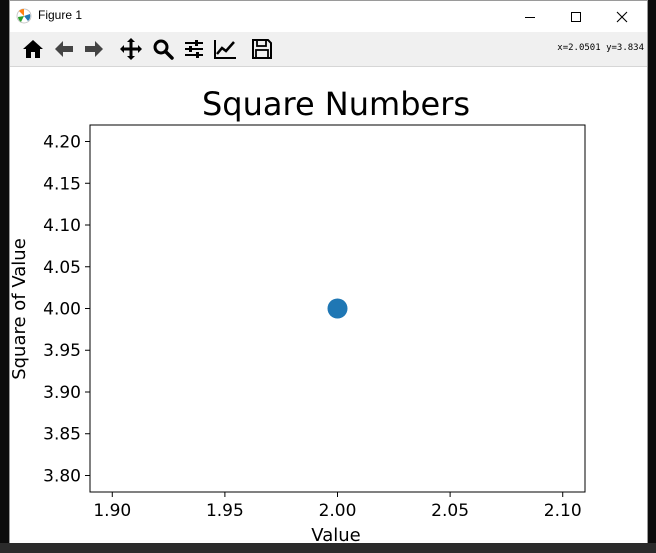 Image resolution: width=656 pixels, height=553 pixels. I want to click on maximize-button, so click(576, 16).